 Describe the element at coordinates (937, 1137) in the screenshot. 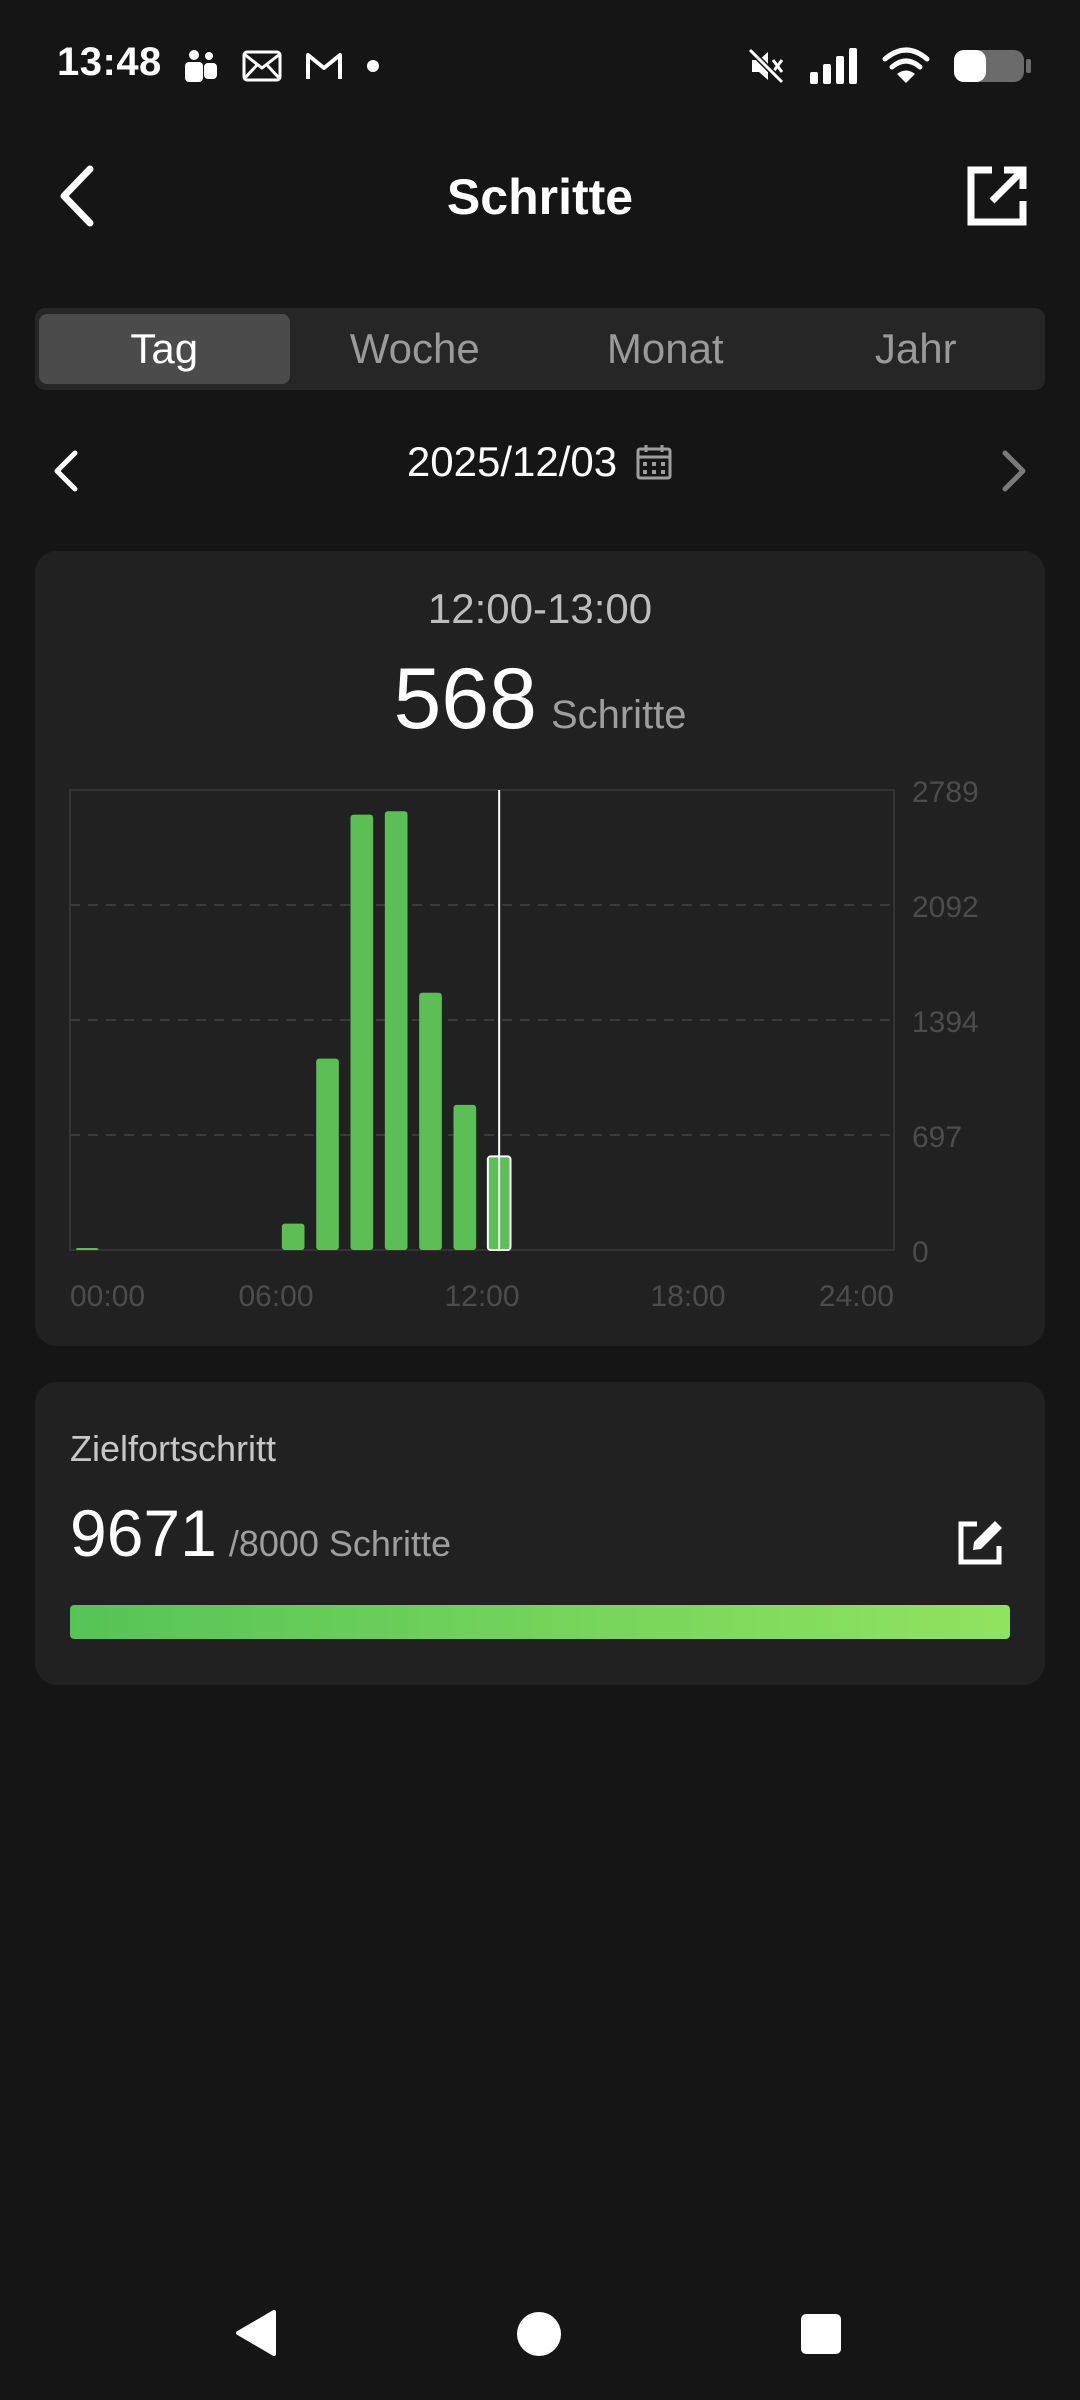

I see `y-tick-label: 697` at that location.